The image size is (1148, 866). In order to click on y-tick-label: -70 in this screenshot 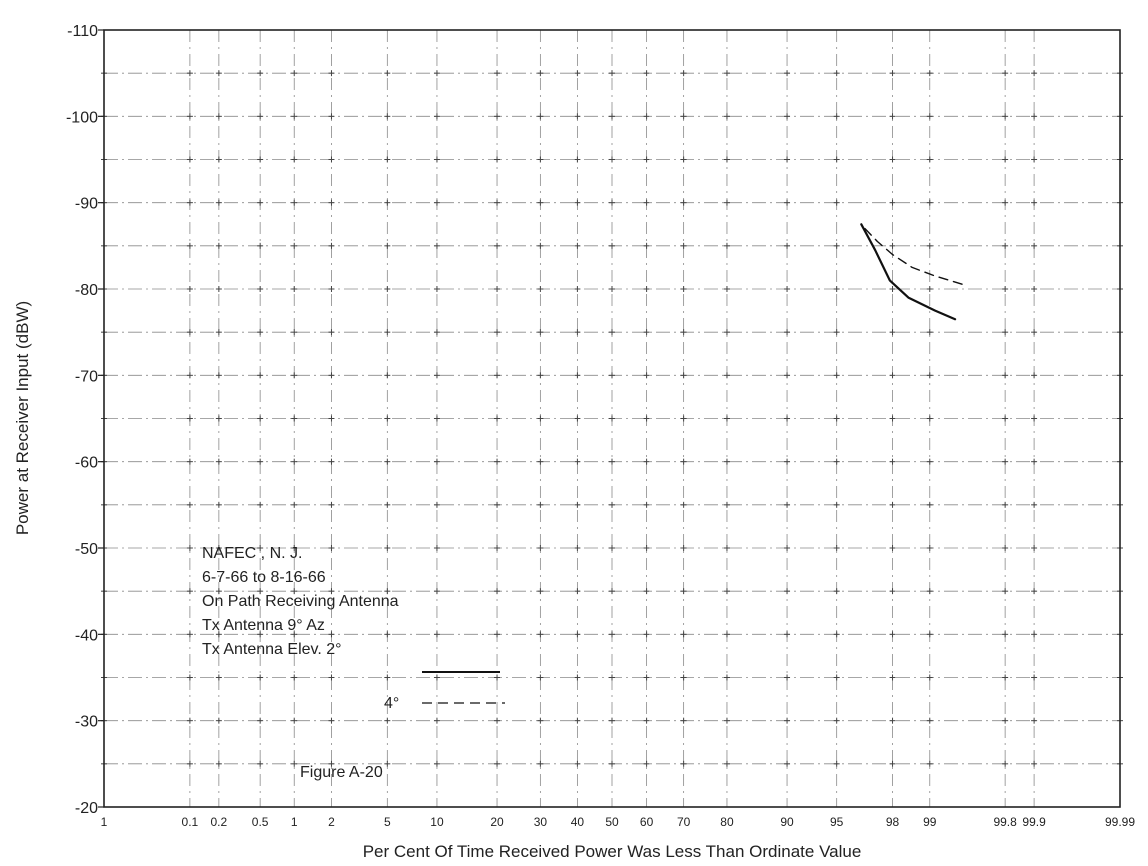, I will do `click(86, 376)`.